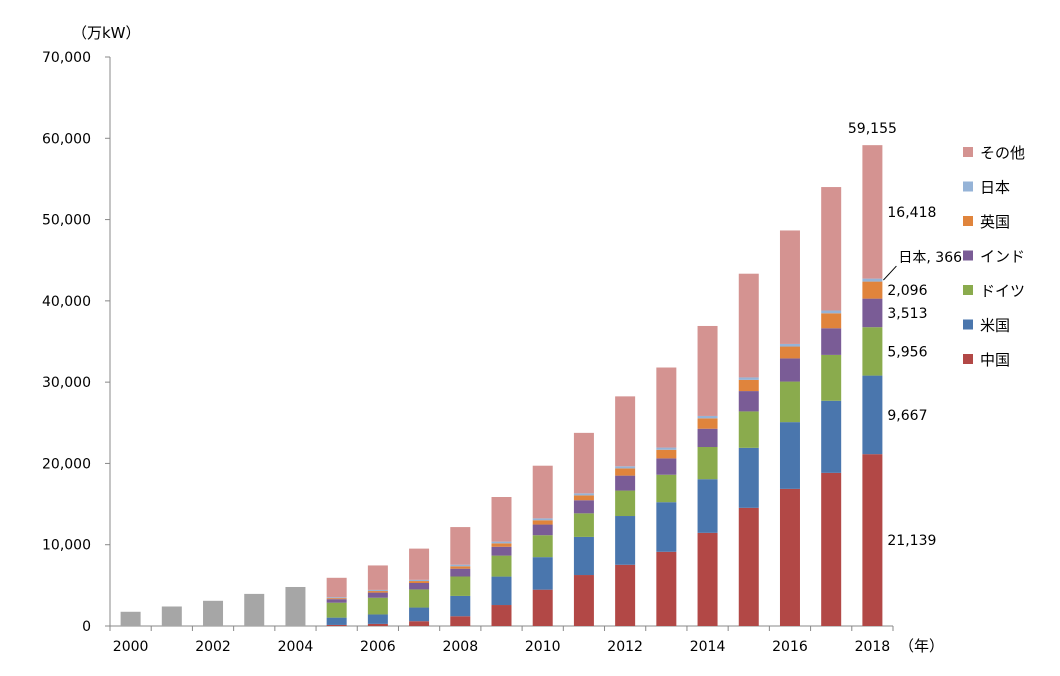  Describe the element at coordinates (907, 291) in the screenshot. I see `data-label-英国: 2,096` at that location.